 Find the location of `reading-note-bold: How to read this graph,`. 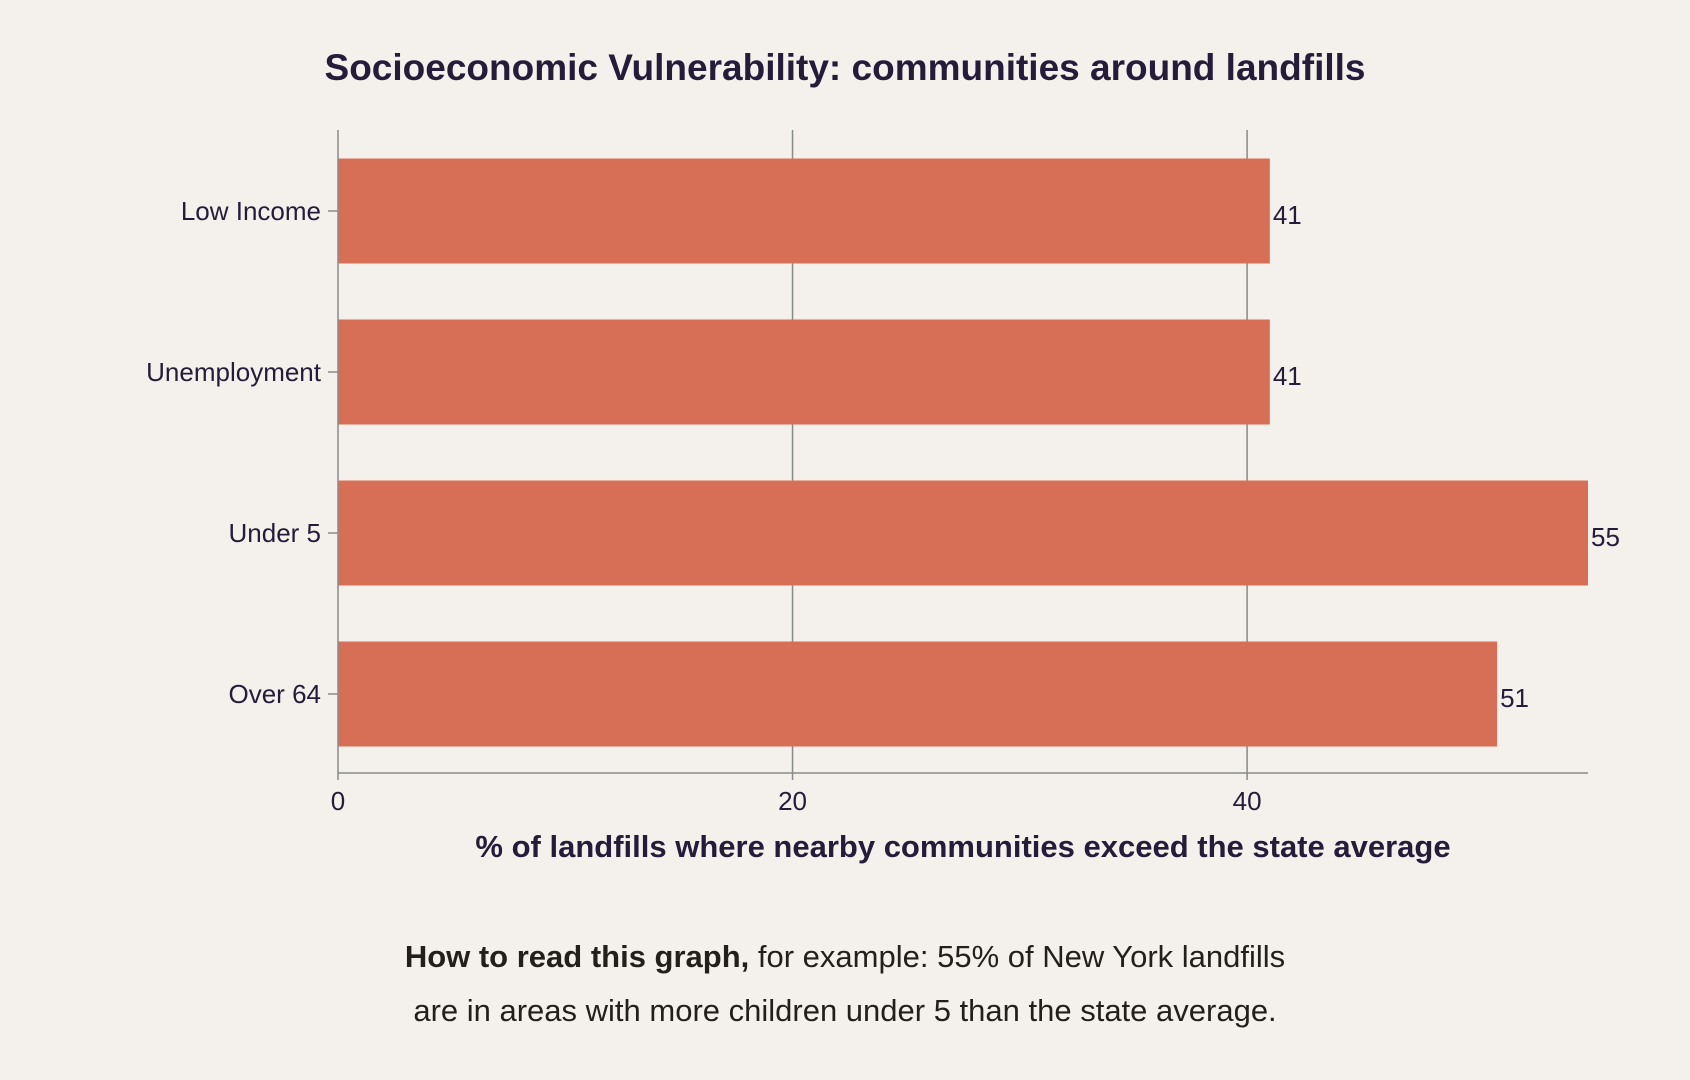

reading-note-bold: How to read this graph, is located at coordinates (577, 956).